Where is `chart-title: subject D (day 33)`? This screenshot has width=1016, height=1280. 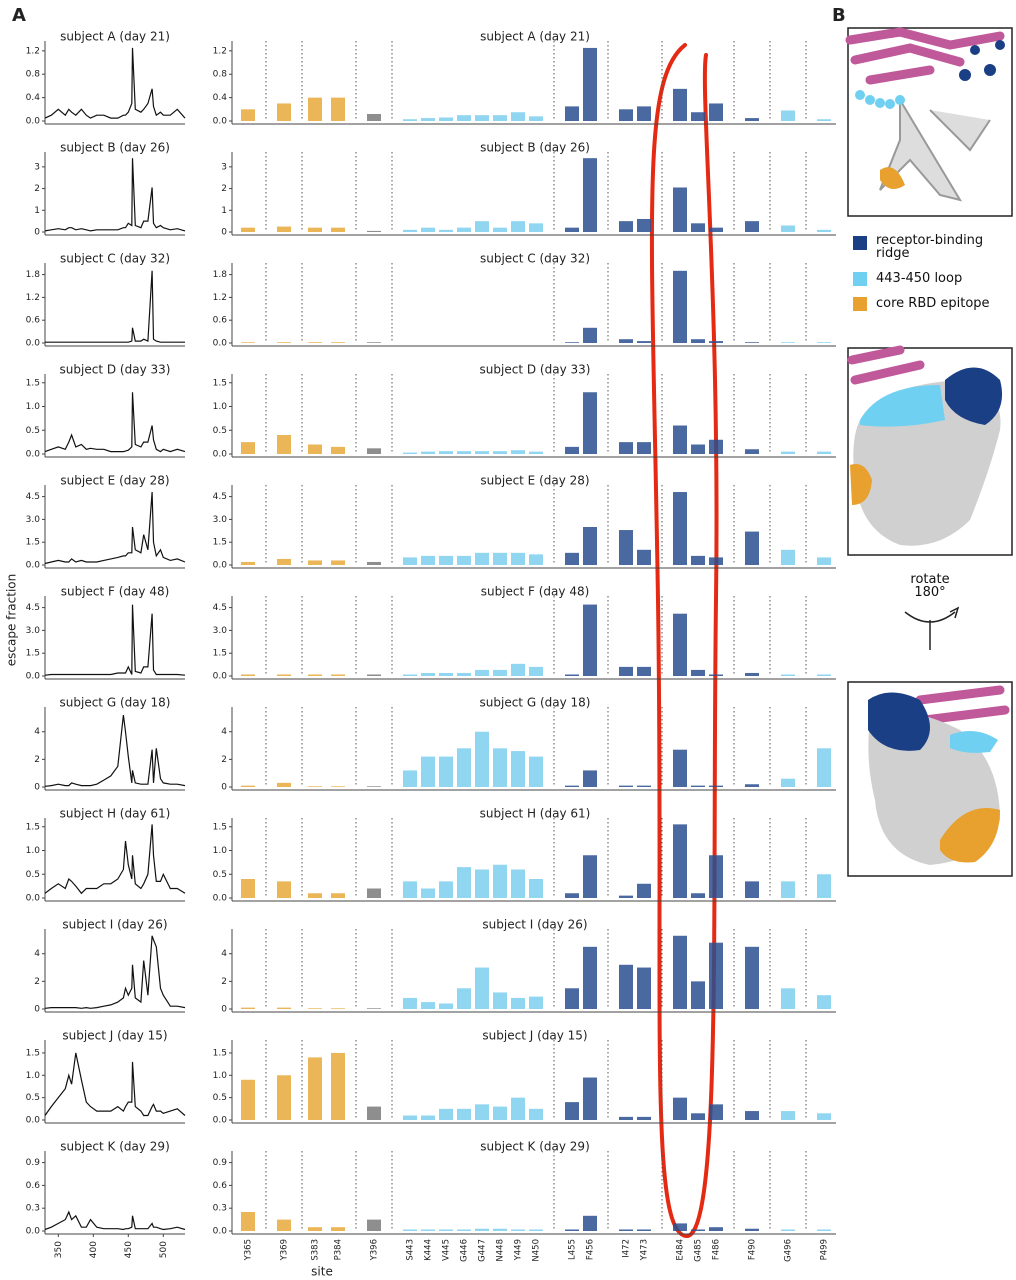
chart-title: subject D (day 33) is located at coordinates (115, 370).